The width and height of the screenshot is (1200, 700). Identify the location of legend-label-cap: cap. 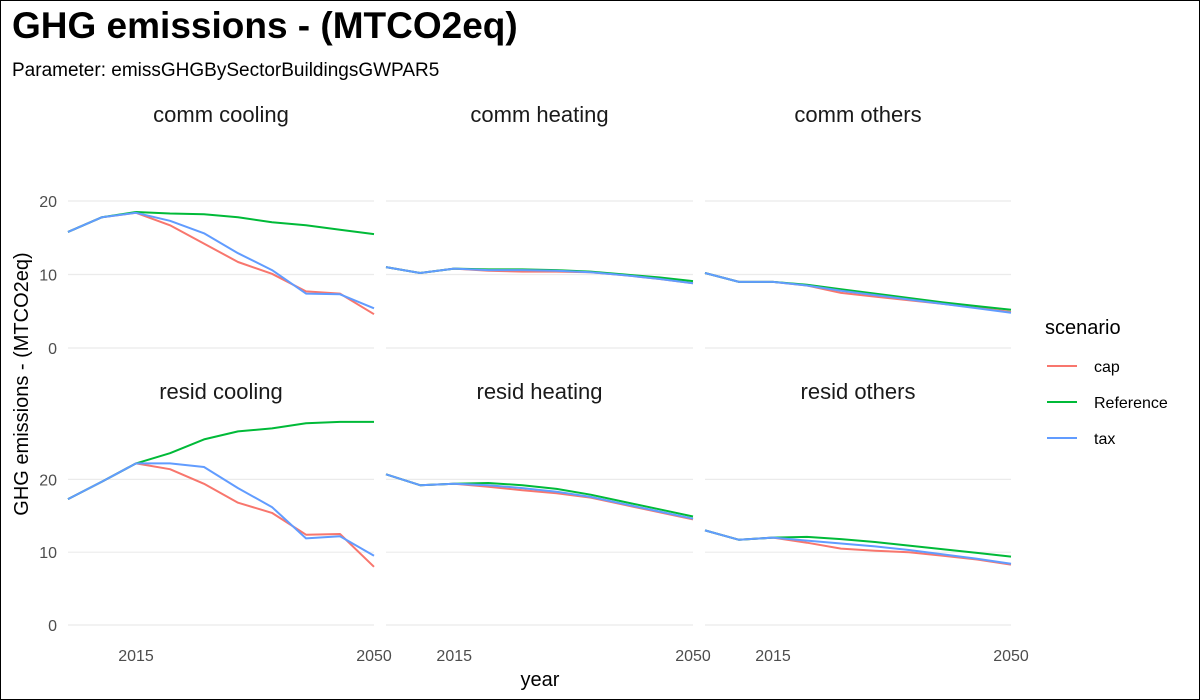
(1107, 367).